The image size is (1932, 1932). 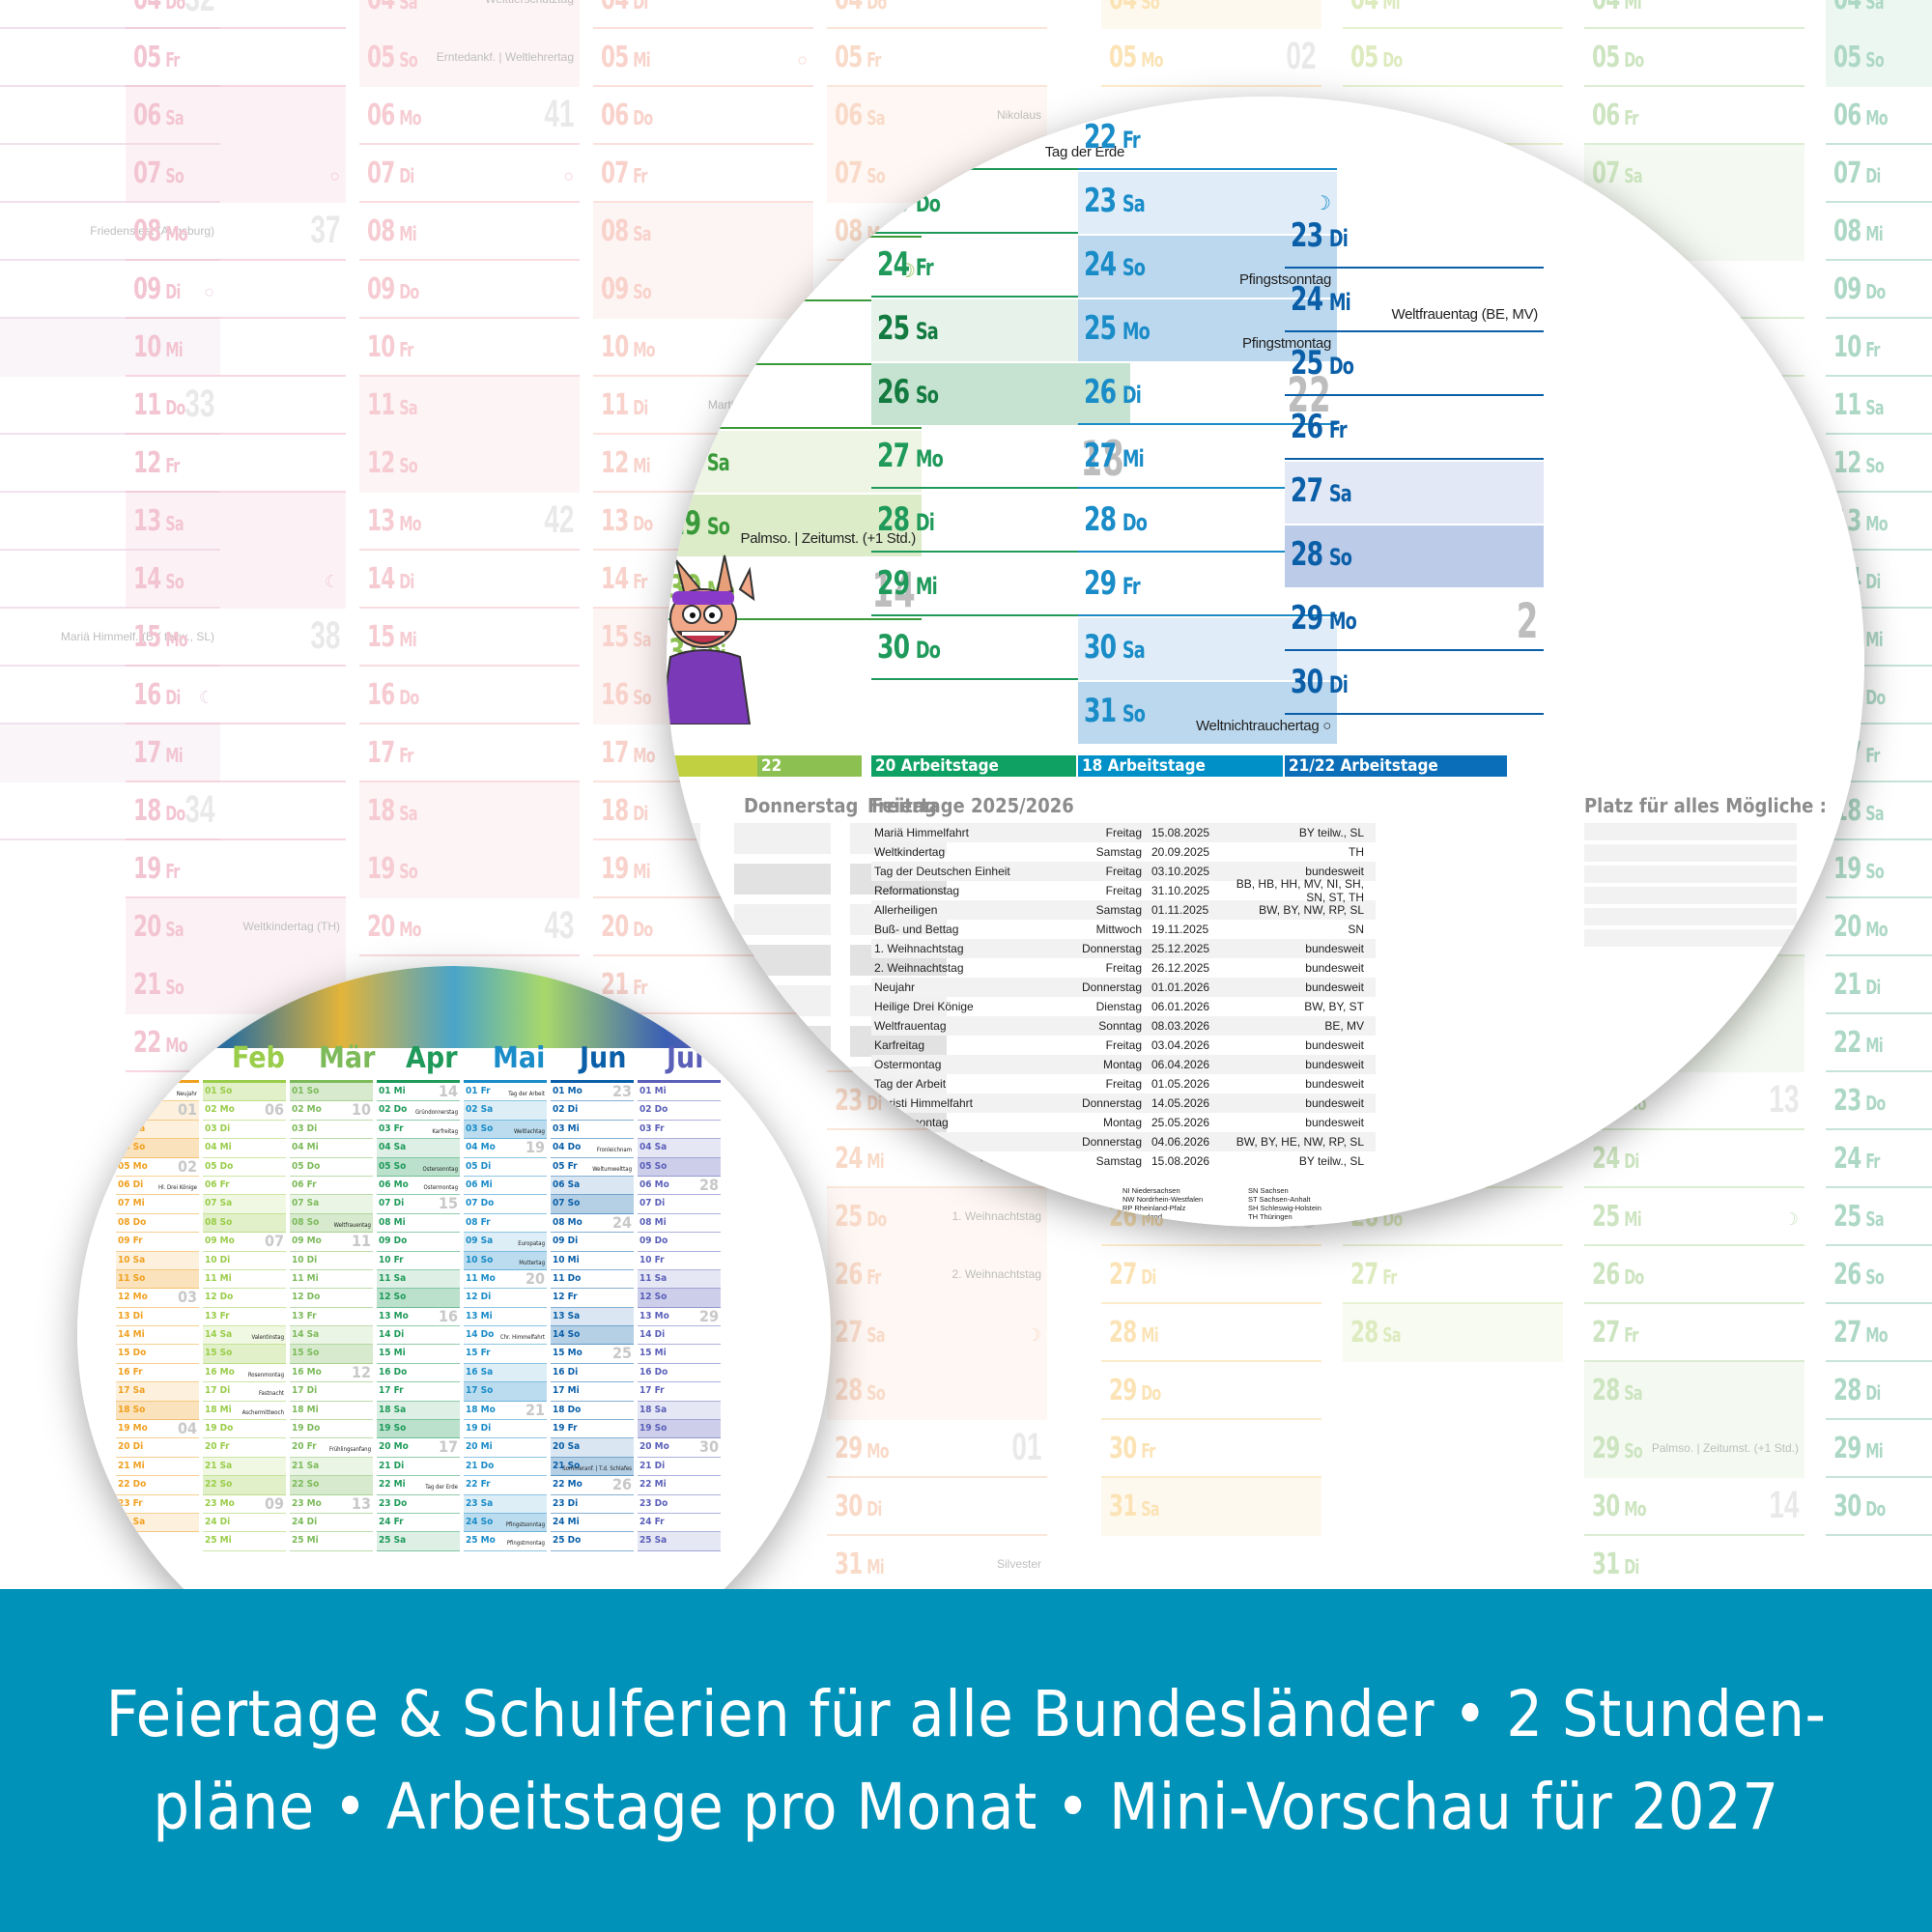 What do you see at coordinates (274, 1503) in the screenshot?
I see `mini-week-number: 09` at bounding box center [274, 1503].